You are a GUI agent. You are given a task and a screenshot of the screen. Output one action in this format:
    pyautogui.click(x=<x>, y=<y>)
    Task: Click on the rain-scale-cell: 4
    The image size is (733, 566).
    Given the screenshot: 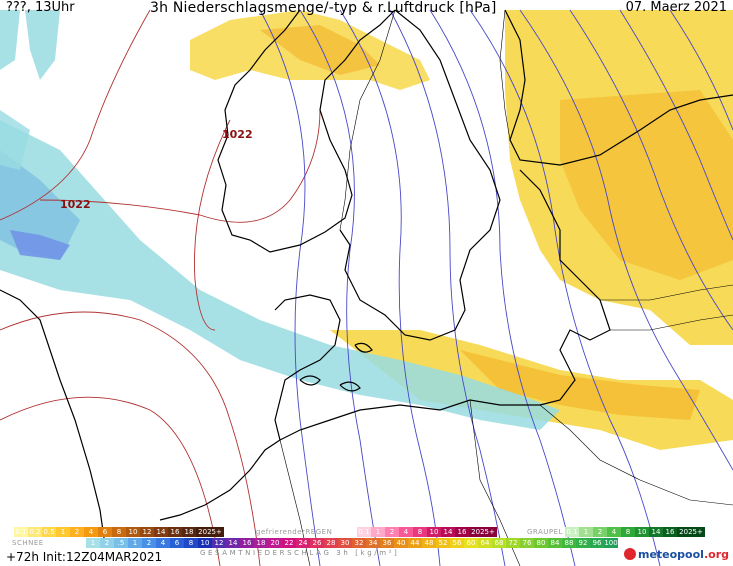 What is the action you would take?
    pyautogui.click(x=91, y=532)
    